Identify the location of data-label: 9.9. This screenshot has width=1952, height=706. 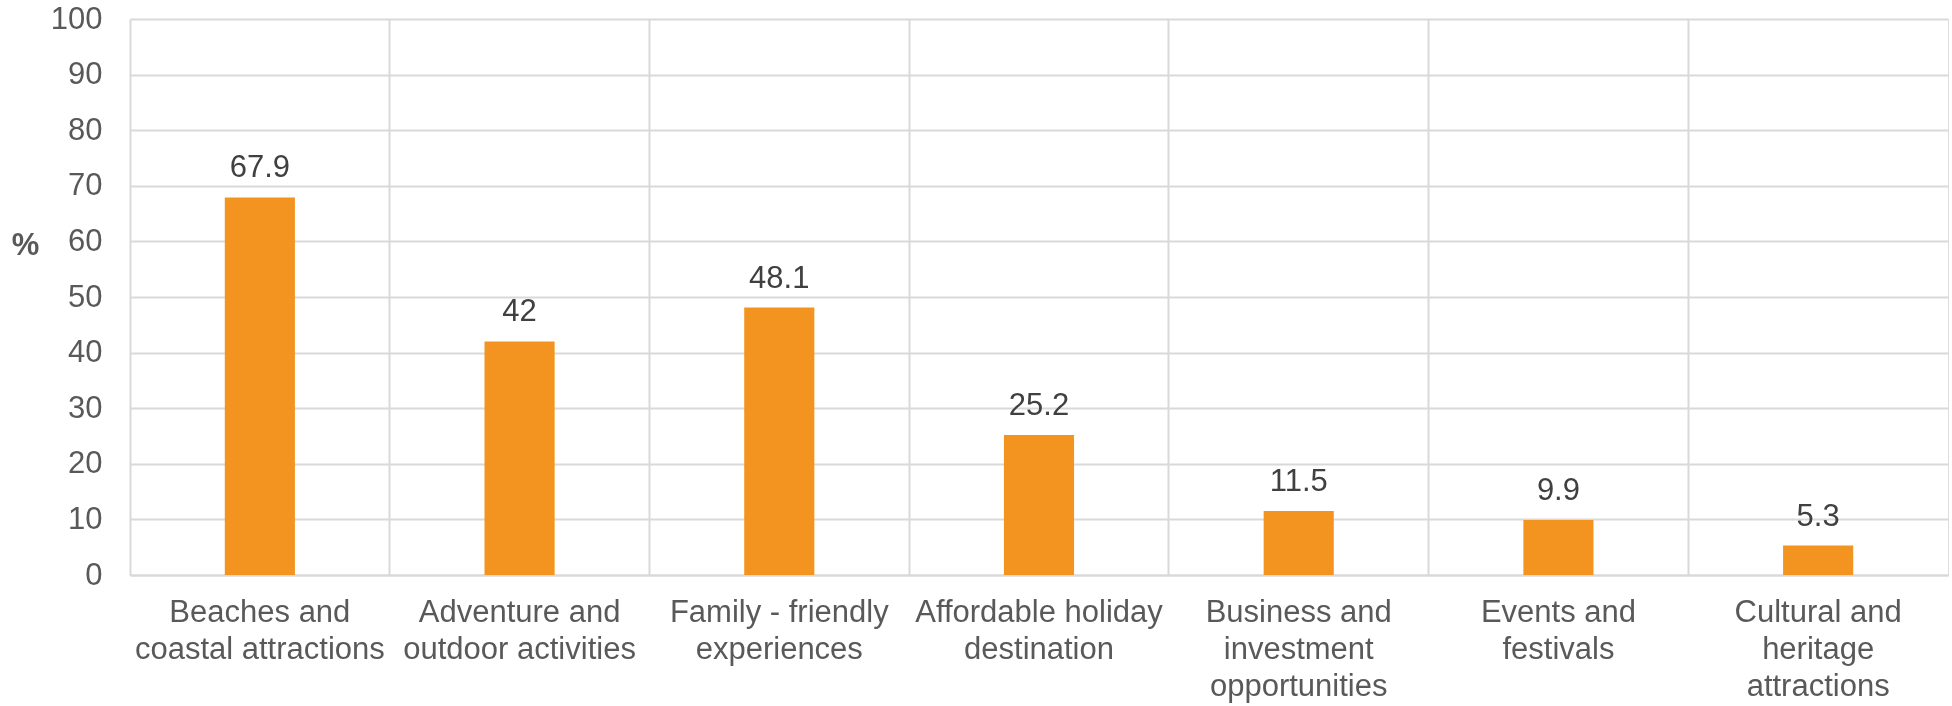
(1558, 489).